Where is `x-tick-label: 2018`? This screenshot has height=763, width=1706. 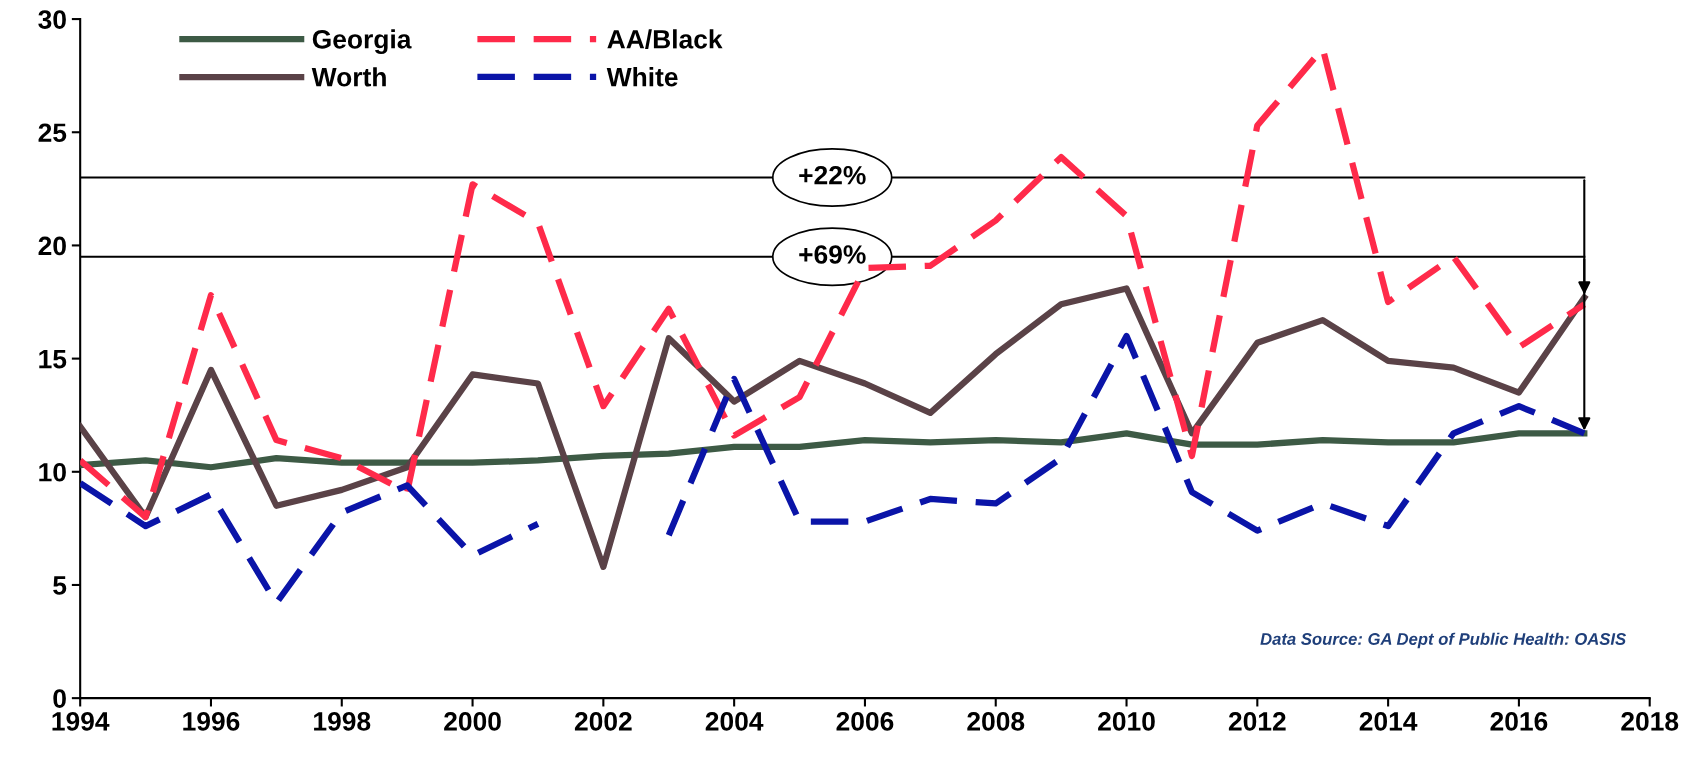 x-tick-label: 2018 is located at coordinates (1650, 721).